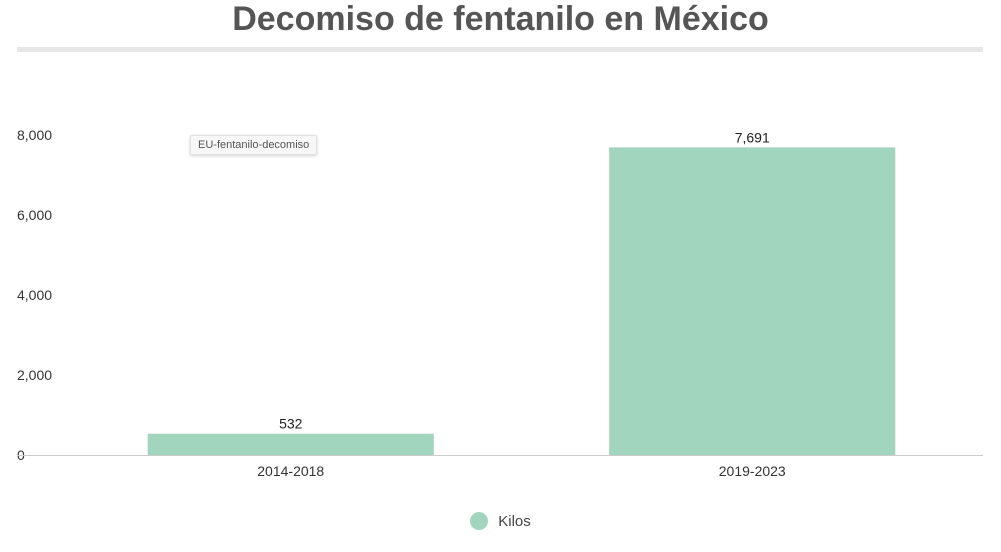 The width and height of the screenshot is (1001, 552). I want to click on legend-swatch-kilos, so click(479, 521).